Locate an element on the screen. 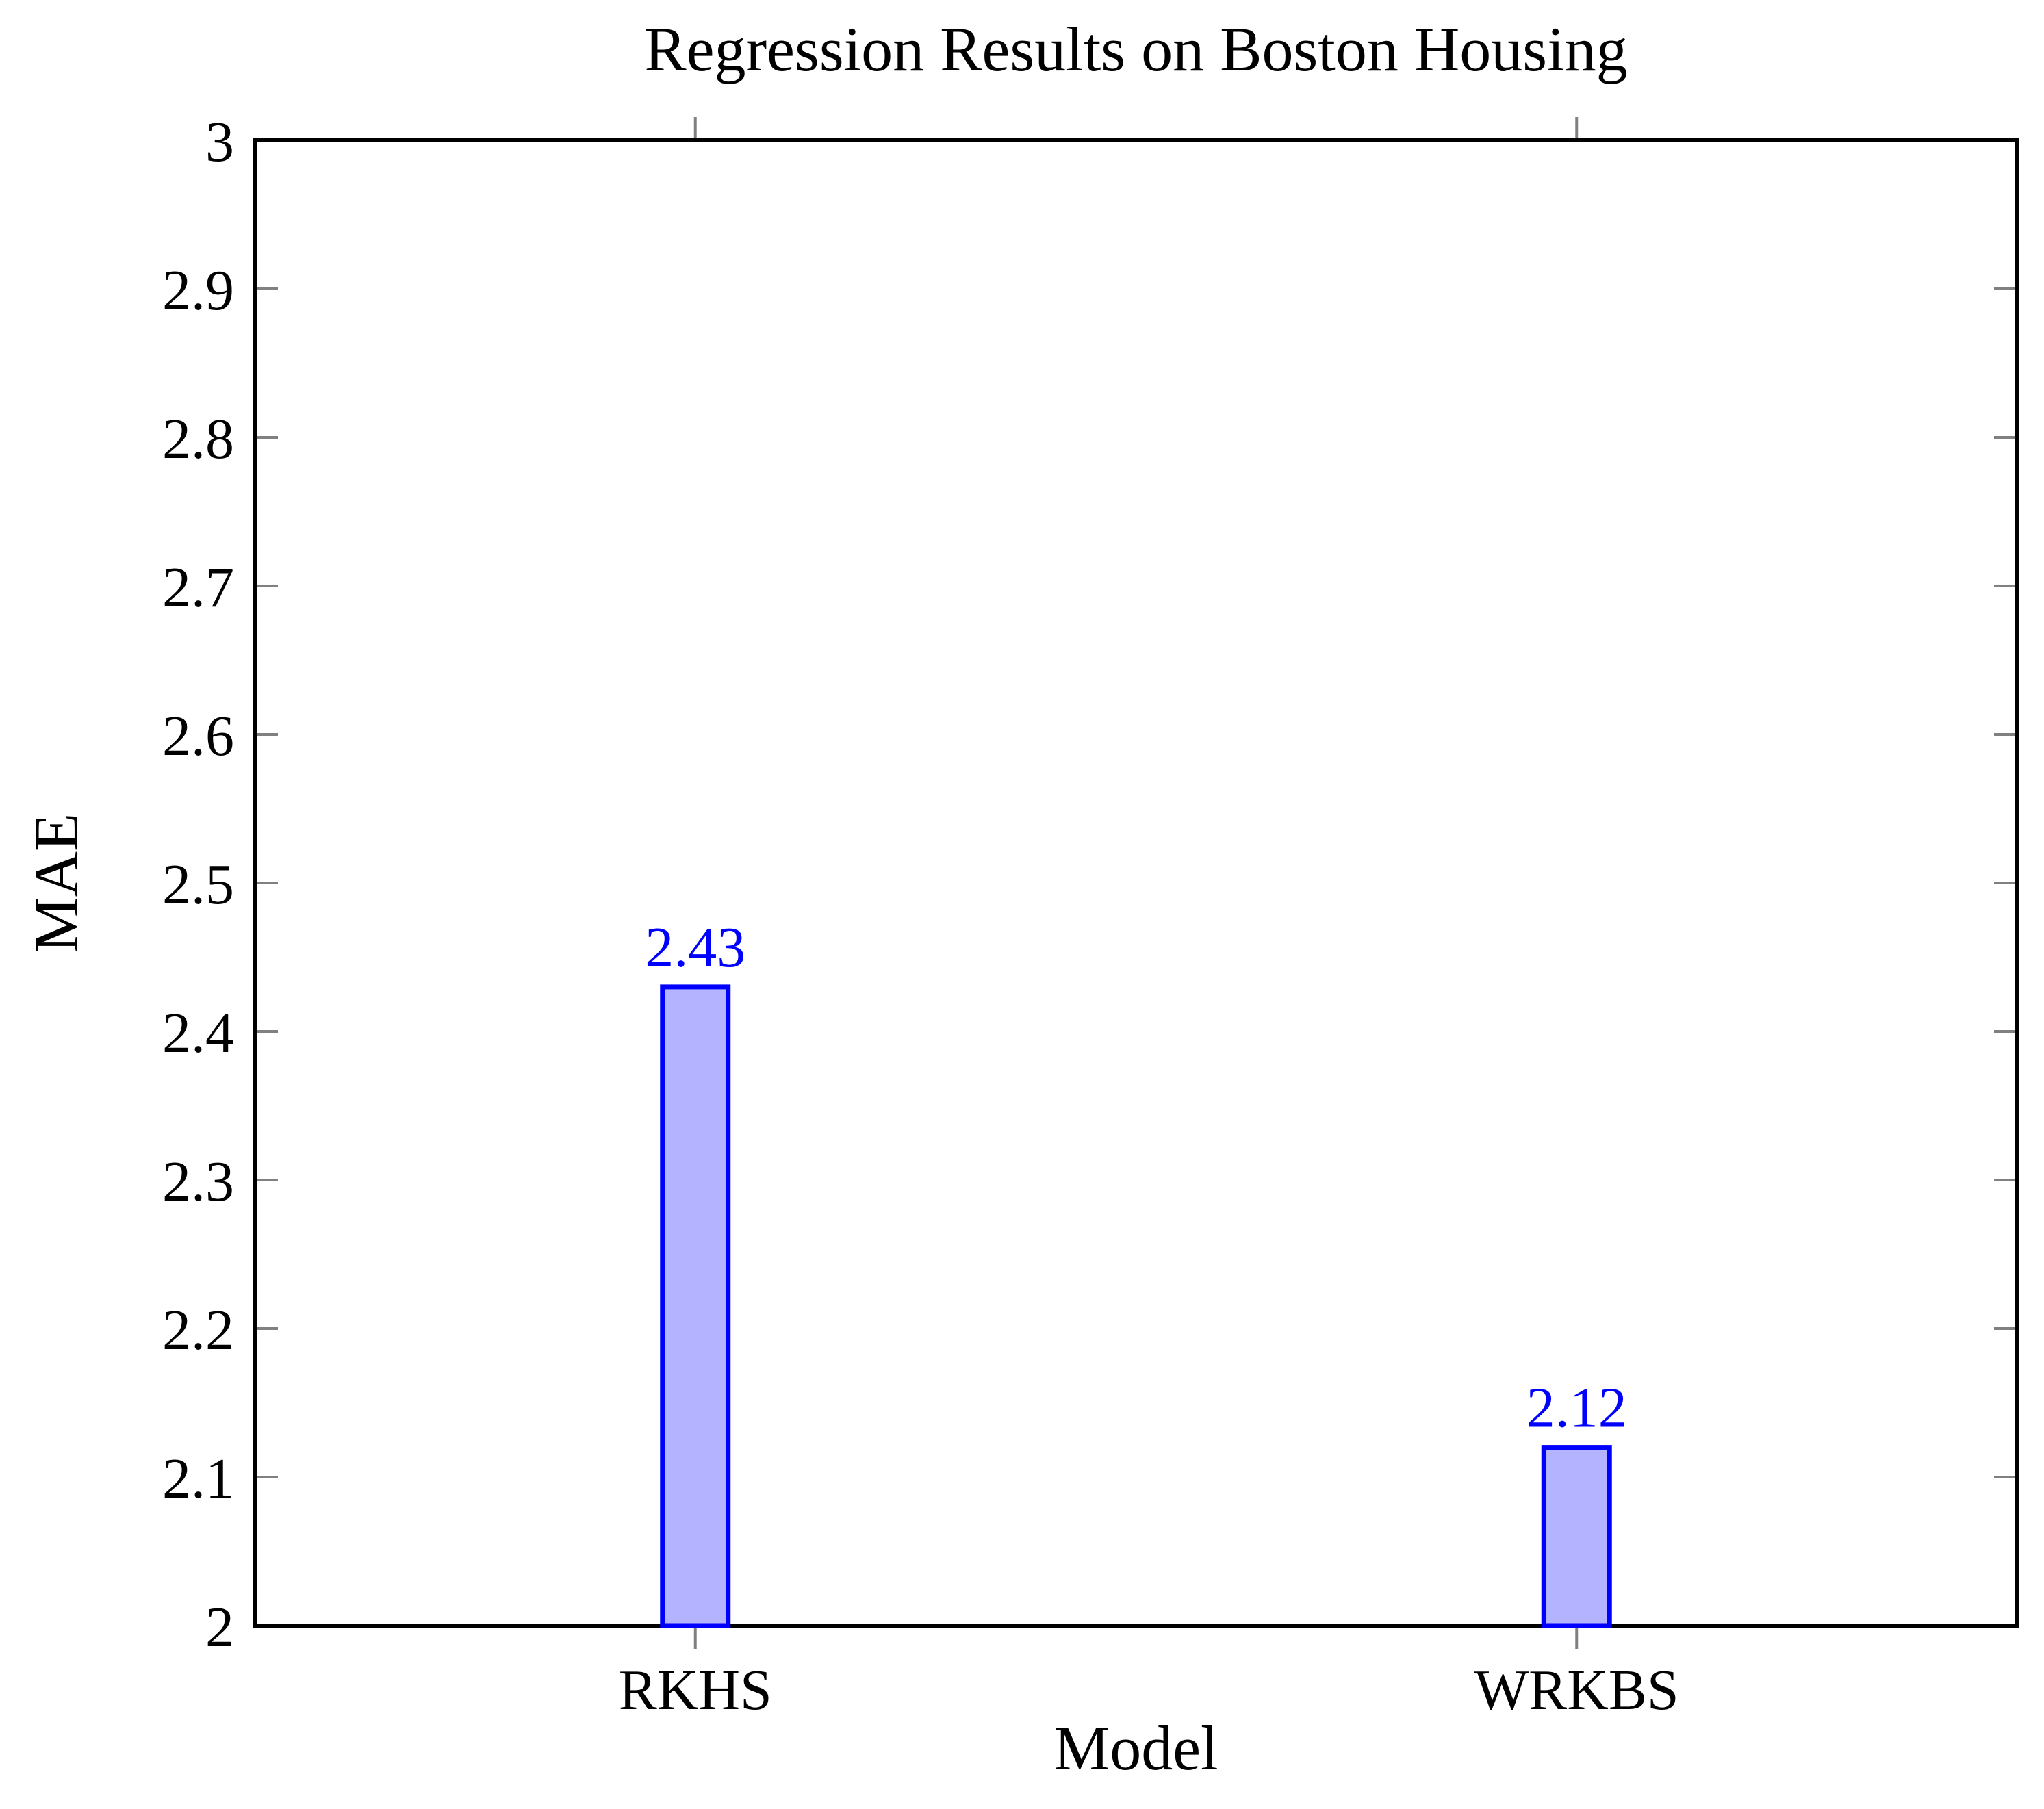 This screenshot has width=2044, height=1809. y-axis-label: MAE is located at coordinates (56, 882).